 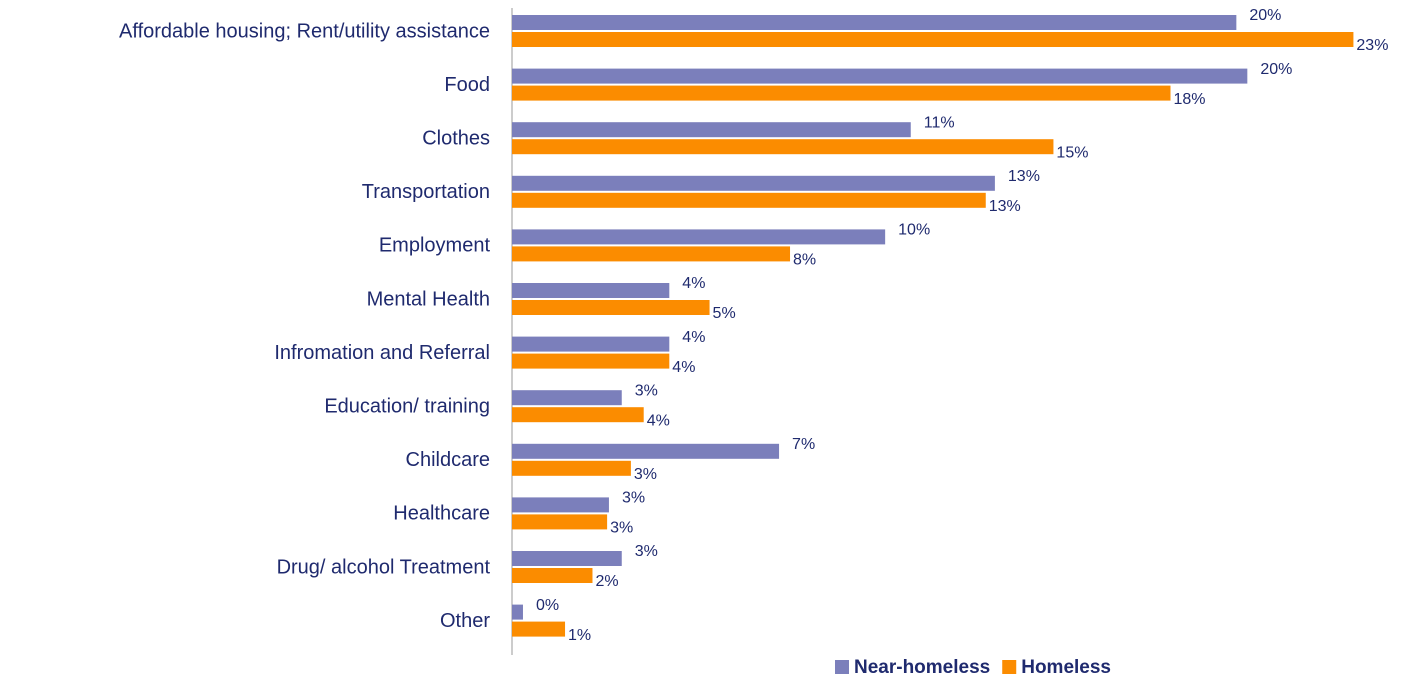 What do you see at coordinates (426, 192) in the screenshot?
I see `category-label: Transportation` at bounding box center [426, 192].